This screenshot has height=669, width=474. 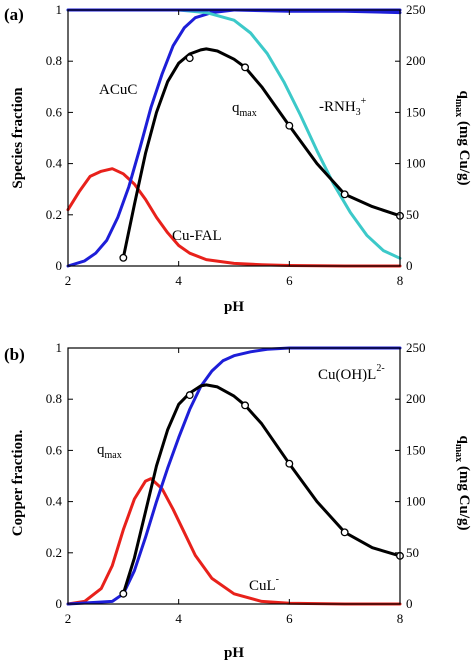 I want to click on label-rnh3: -RNH3+, so click(x=343, y=107).